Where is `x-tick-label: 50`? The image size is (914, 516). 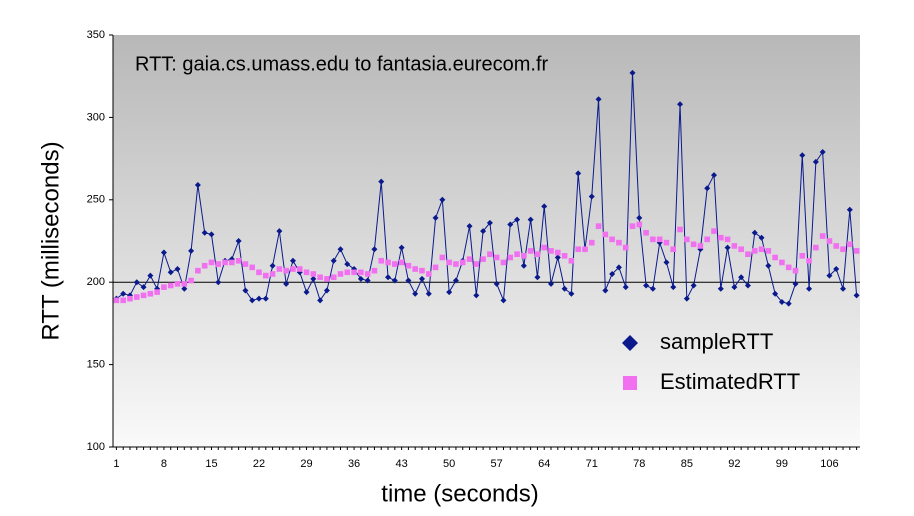 x-tick-label: 50 is located at coordinates (449, 464).